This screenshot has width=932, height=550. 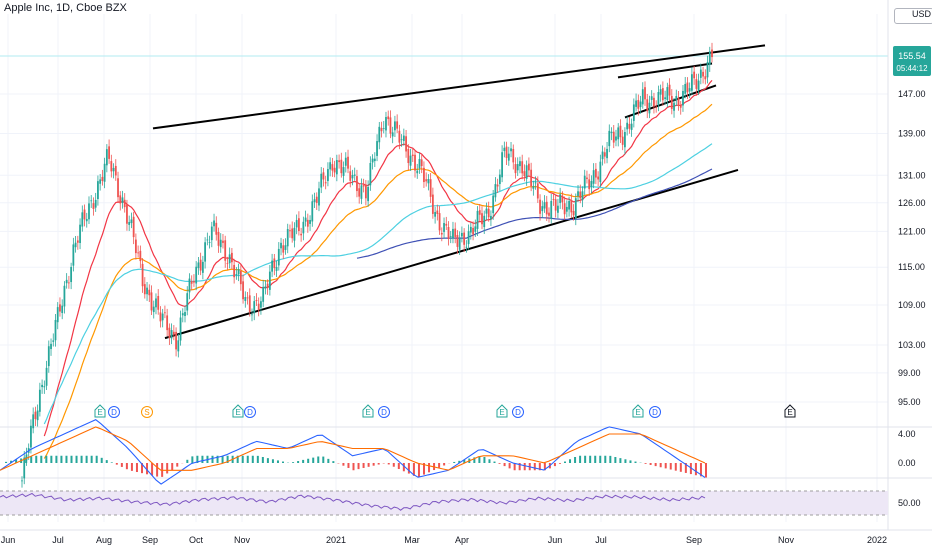 I want to click on currency-label: USD, so click(x=913, y=16).